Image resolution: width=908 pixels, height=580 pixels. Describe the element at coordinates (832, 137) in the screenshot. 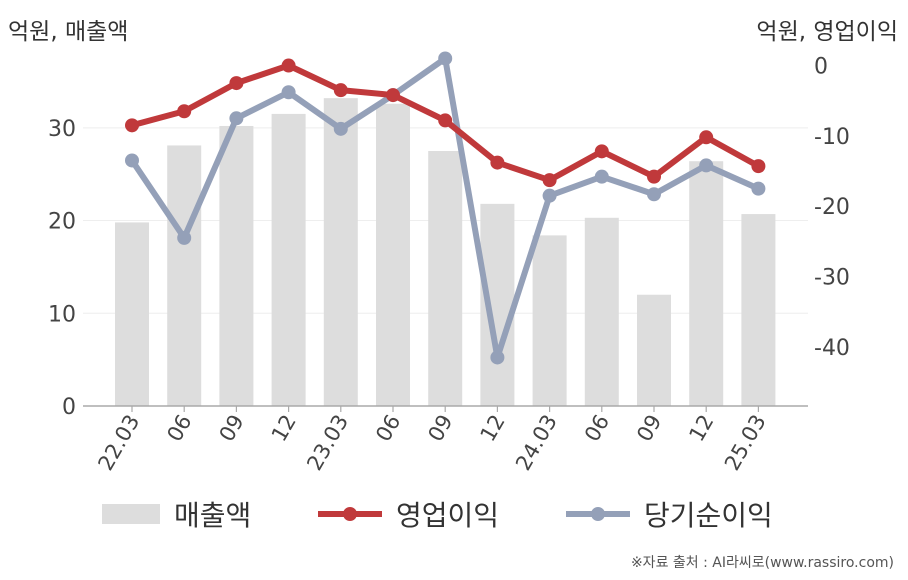

I see `y-right-tick-label: -10` at that location.